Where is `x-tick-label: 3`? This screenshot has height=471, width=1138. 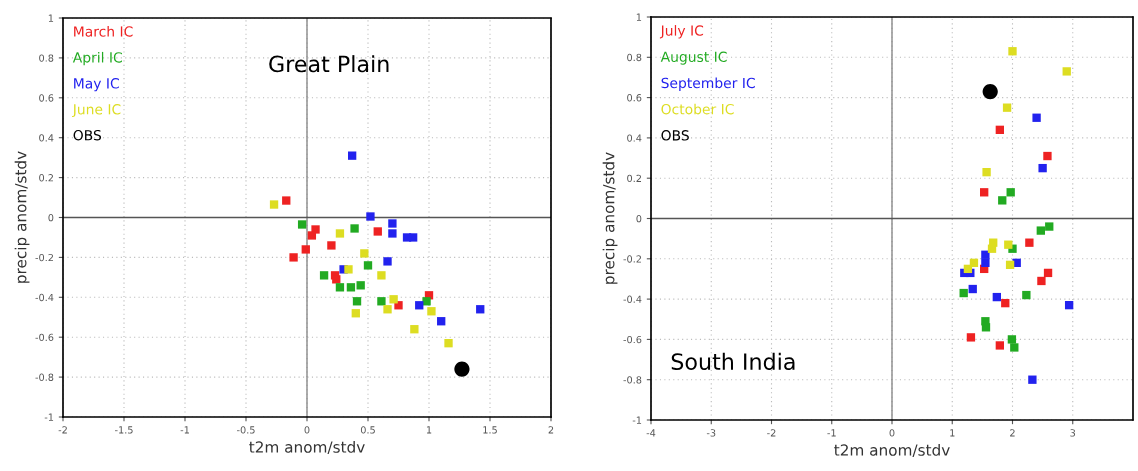 x-tick-label: 3 is located at coordinates (1073, 433).